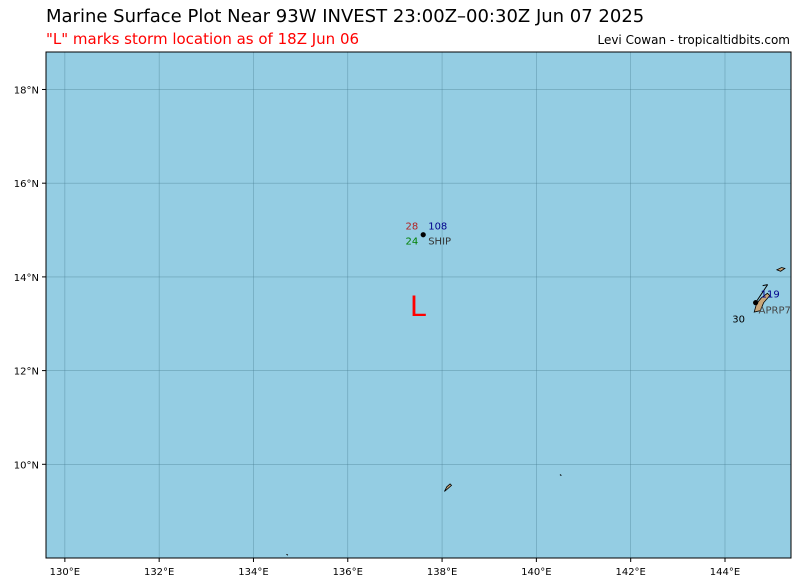  I want to click on tick-label-lon: 130°E, so click(65, 572).